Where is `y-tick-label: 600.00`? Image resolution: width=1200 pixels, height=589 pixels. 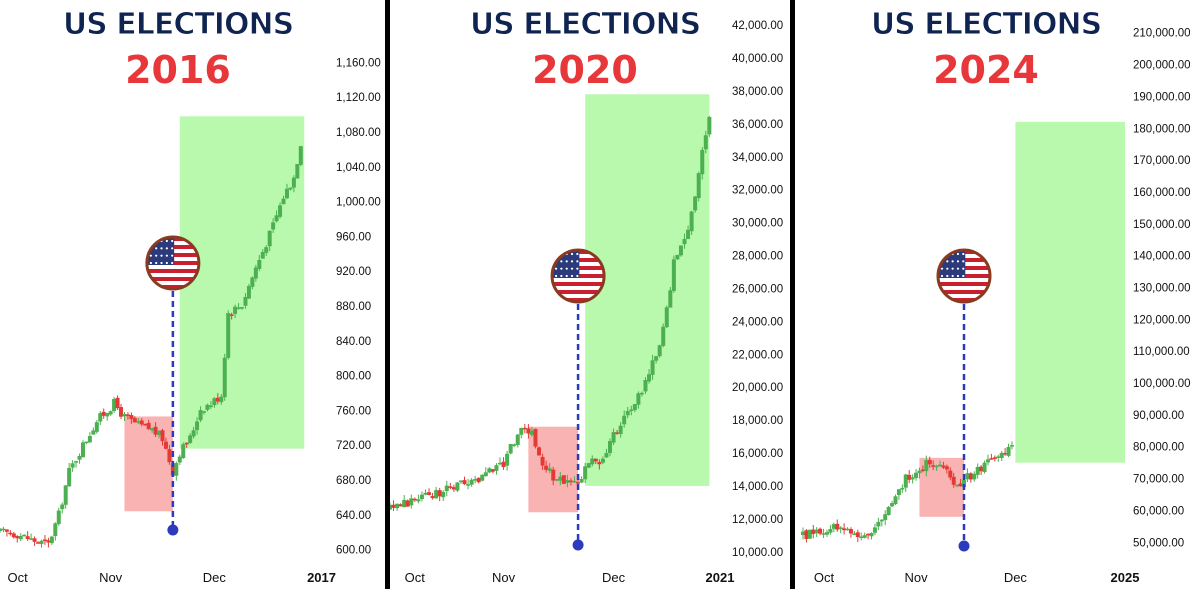 y-tick-label: 600.00 is located at coordinates (353, 551).